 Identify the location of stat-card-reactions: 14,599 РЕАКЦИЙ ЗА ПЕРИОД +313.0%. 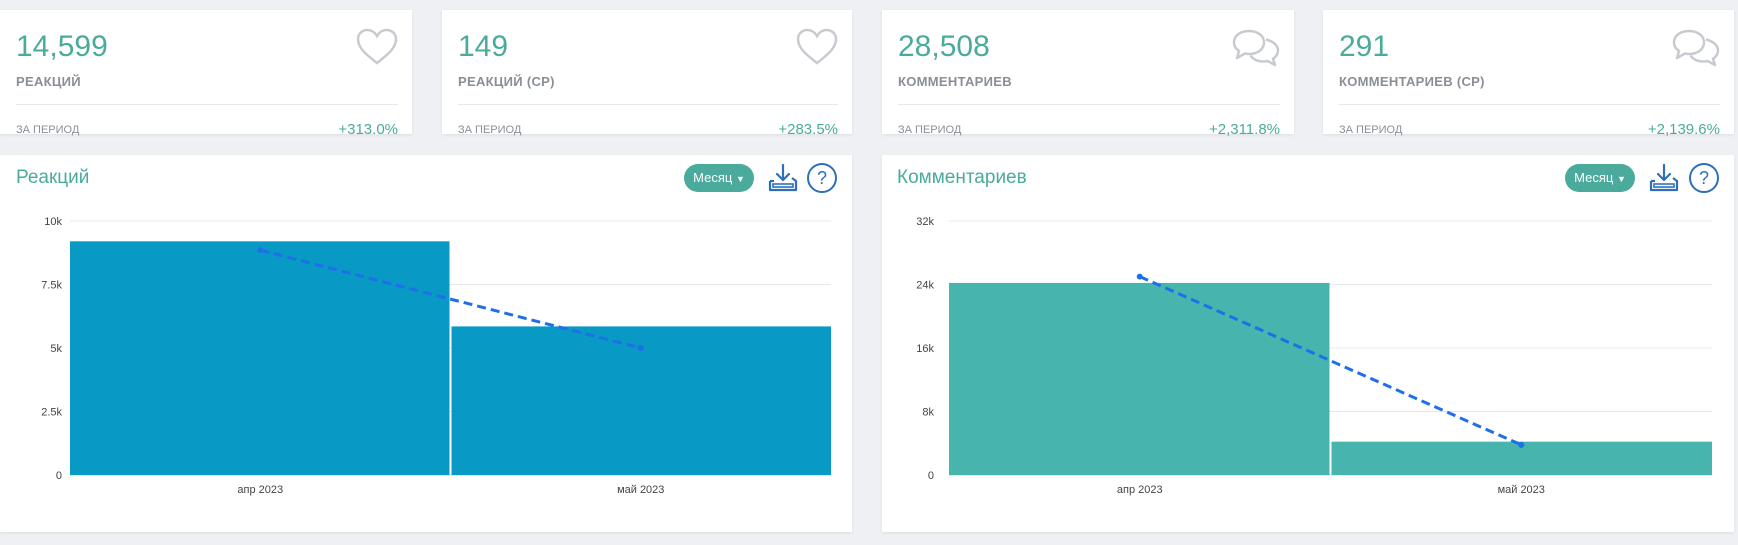
(206, 74).